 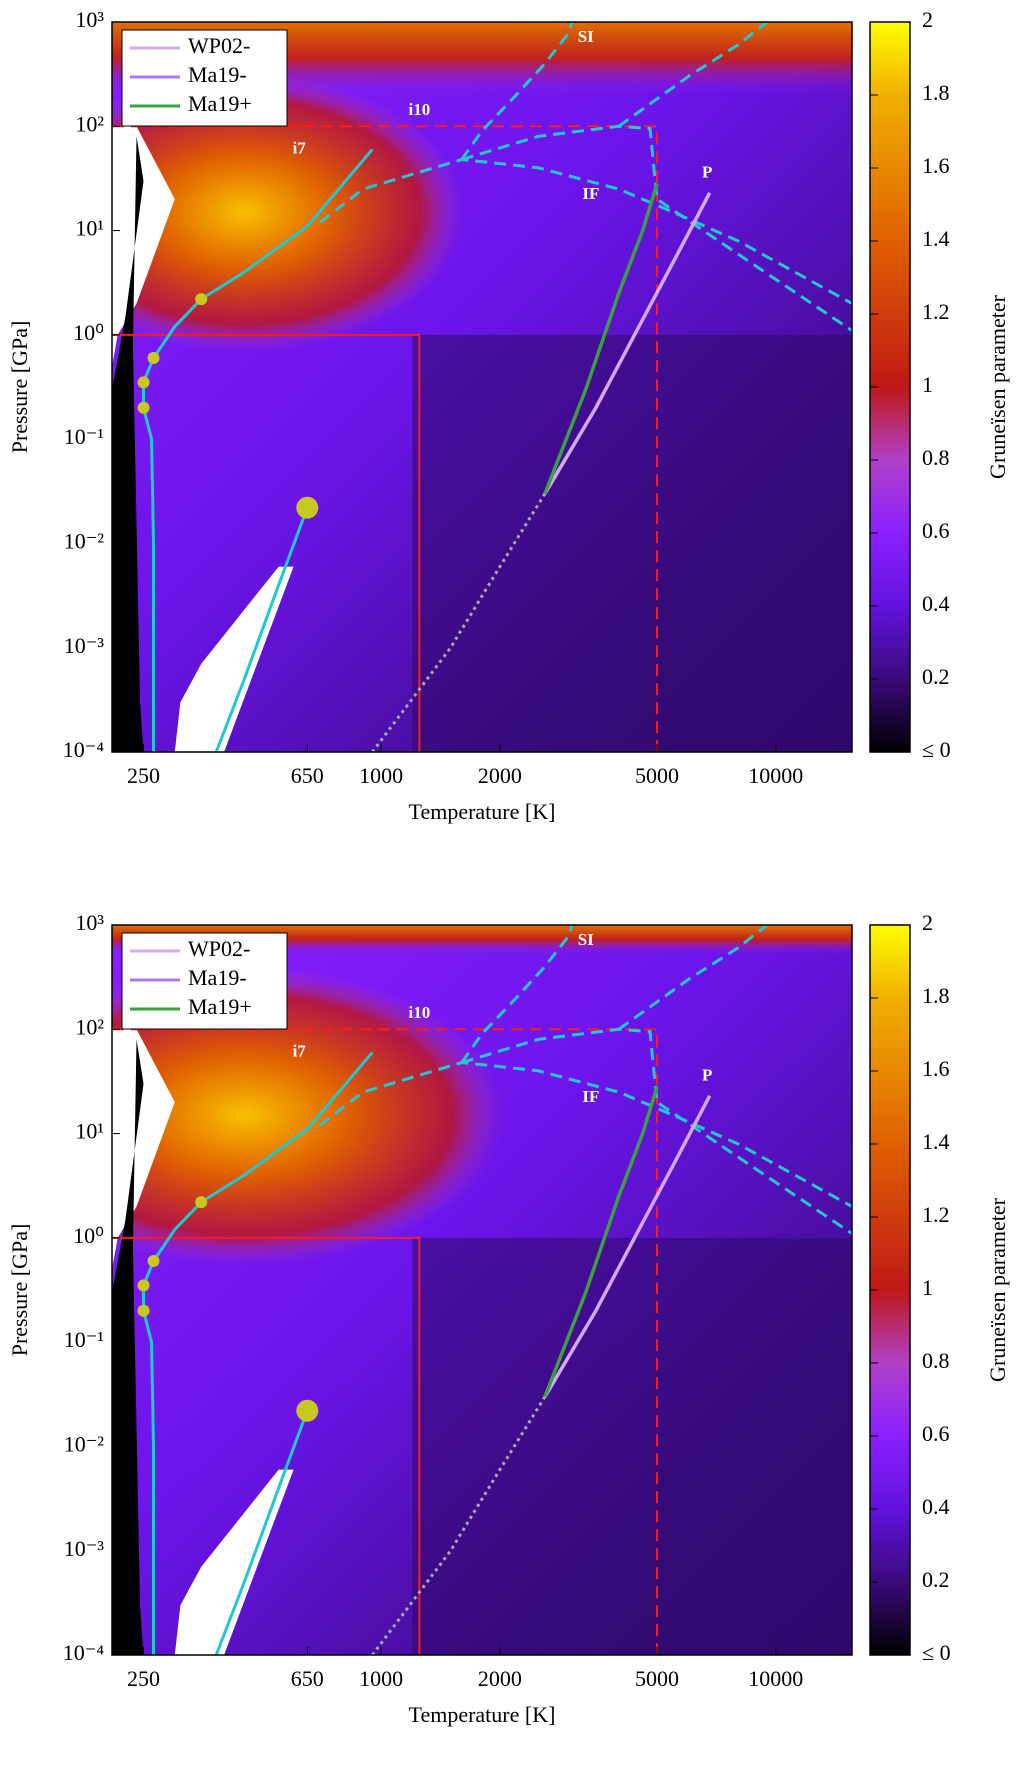 What do you see at coordinates (927, 922) in the screenshot?
I see `colorbar-tick-label: 2` at bounding box center [927, 922].